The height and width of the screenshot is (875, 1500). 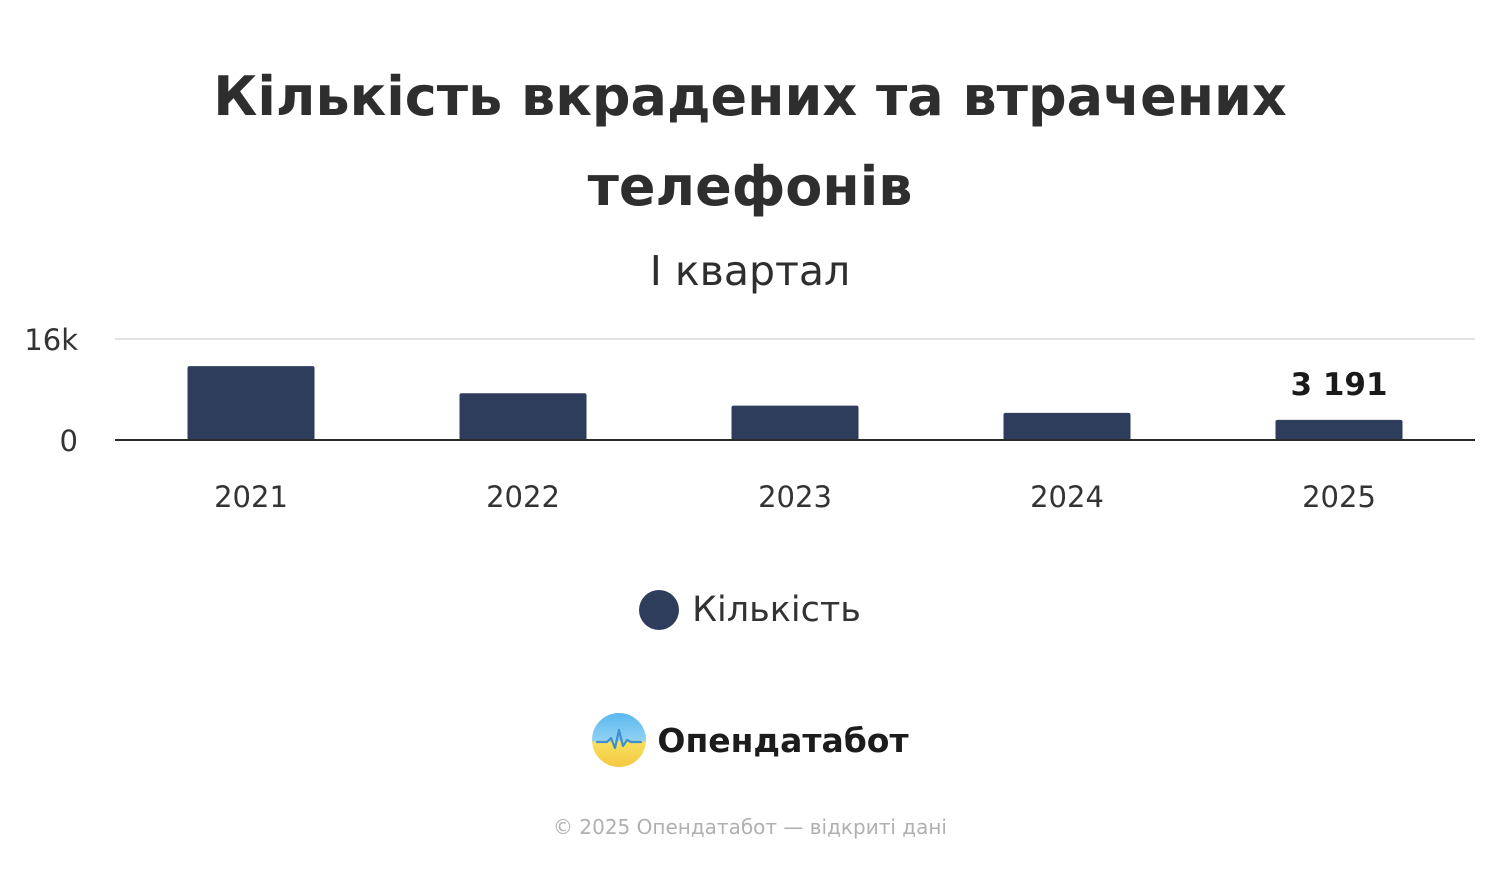 What do you see at coordinates (783, 740) in the screenshot?
I see `brand-name: Опендатабот` at bounding box center [783, 740].